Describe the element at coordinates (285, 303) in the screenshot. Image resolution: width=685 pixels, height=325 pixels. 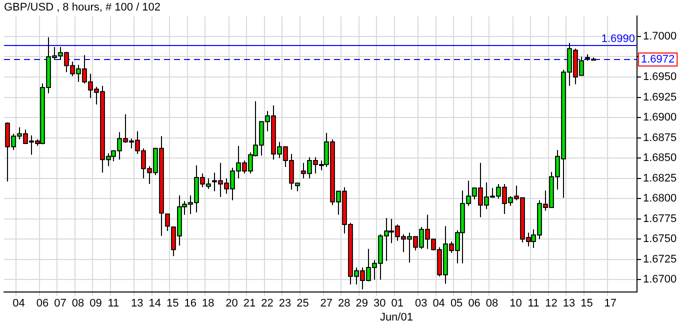
I see `x-tick-label: 23` at that location.